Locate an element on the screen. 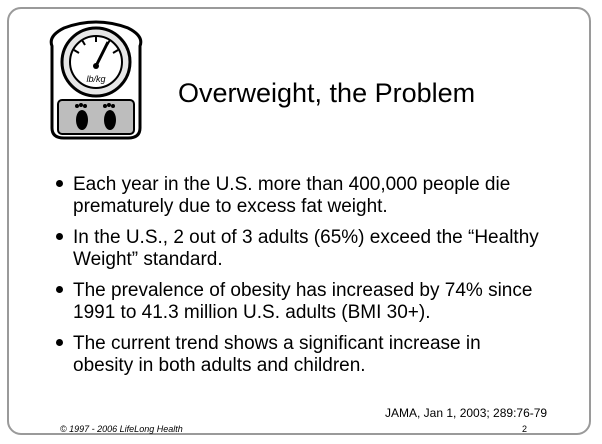 The height and width of the screenshot is (444, 602). citation: JAMA, Jan 1, 2003; 289:76-79 is located at coordinates (466, 413).